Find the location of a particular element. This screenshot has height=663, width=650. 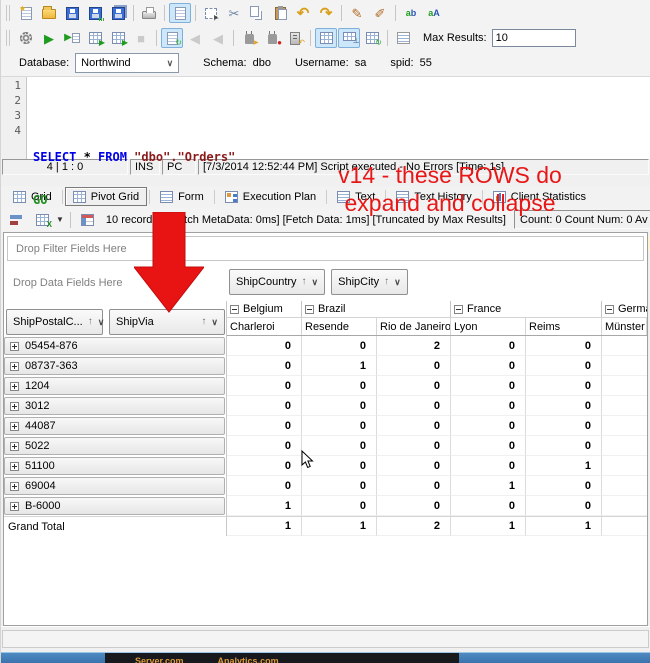

reconnect-server-icon: ↶ is located at coordinates (295, 38).